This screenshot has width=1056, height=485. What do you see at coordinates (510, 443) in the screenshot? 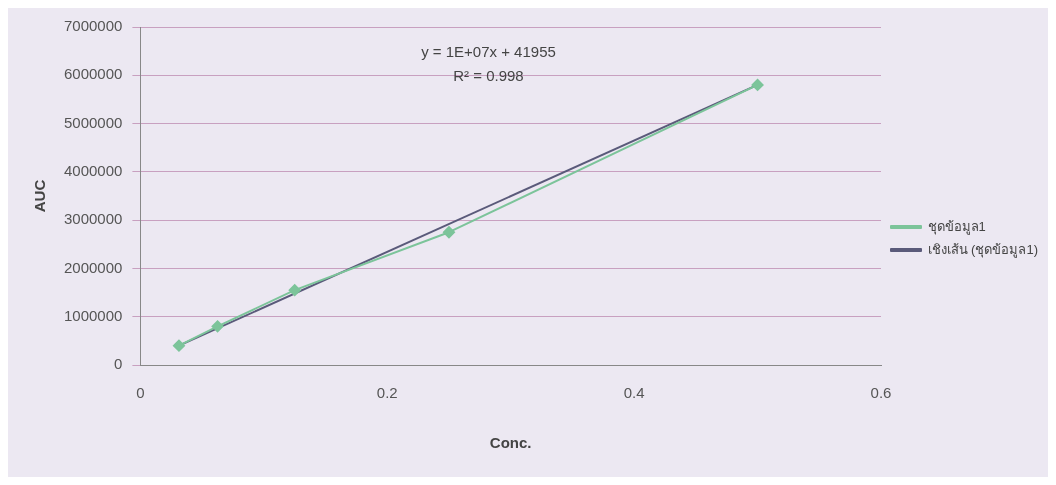
I see `x-axis-title: Conc.` at bounding box center [510, 443].